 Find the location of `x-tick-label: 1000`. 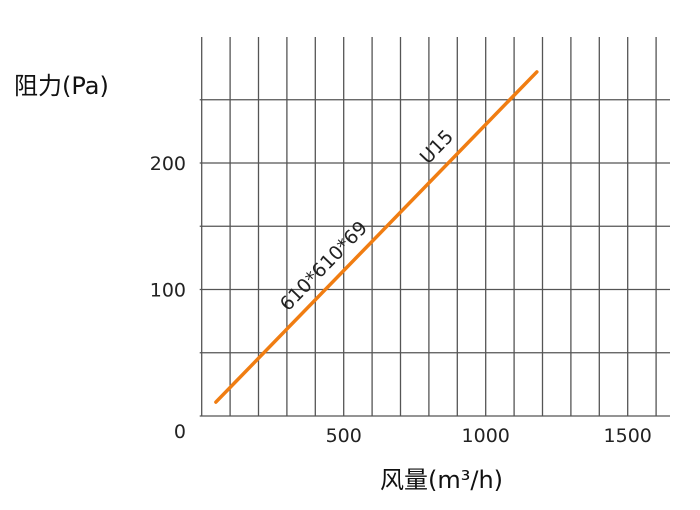

x-tick-label: 1000 is located at coordinates (486, 436).